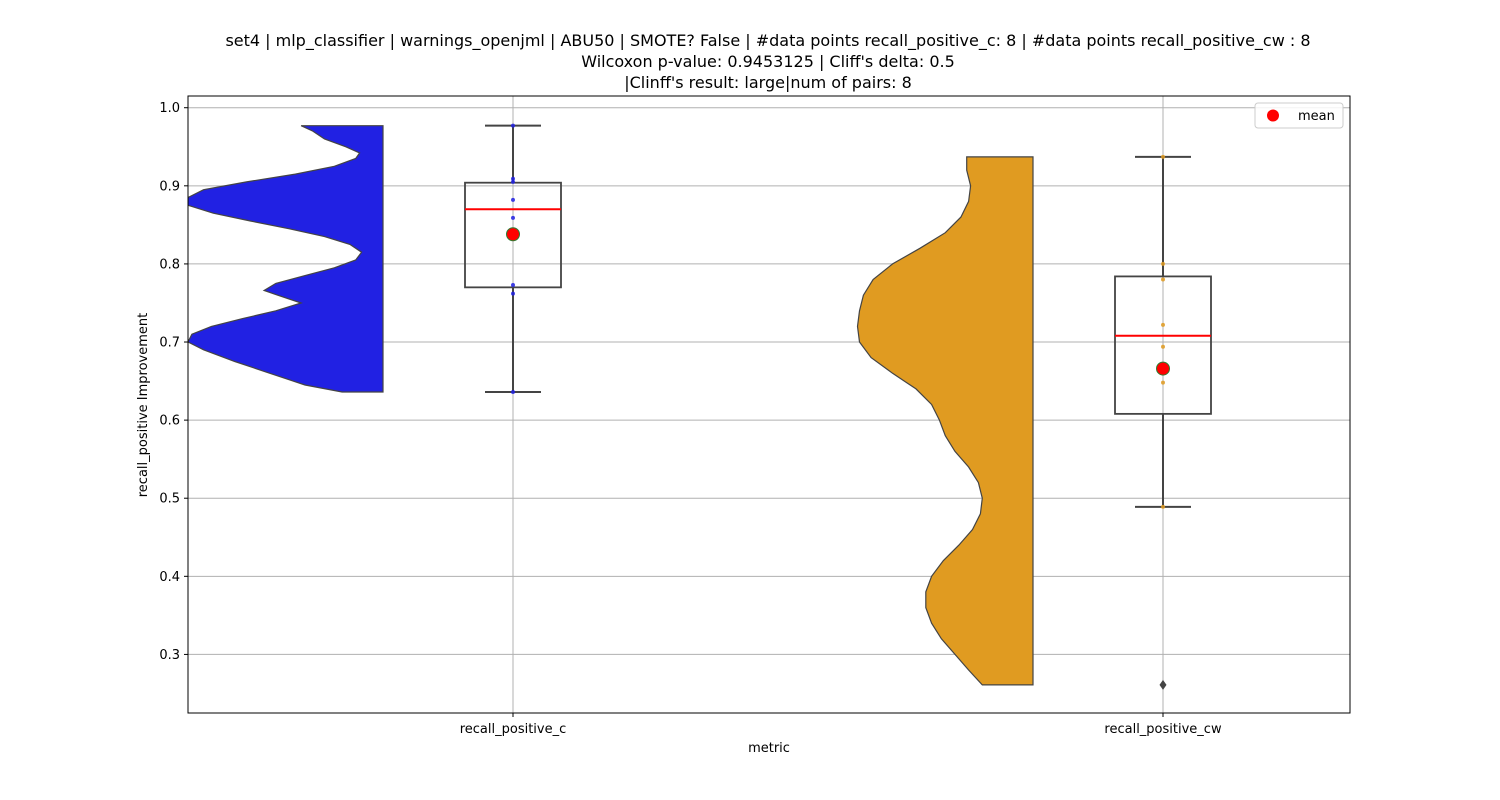  Describe the element at coordinates (1163, 684) in the screenshot. I see `outlier-marker` at that location.